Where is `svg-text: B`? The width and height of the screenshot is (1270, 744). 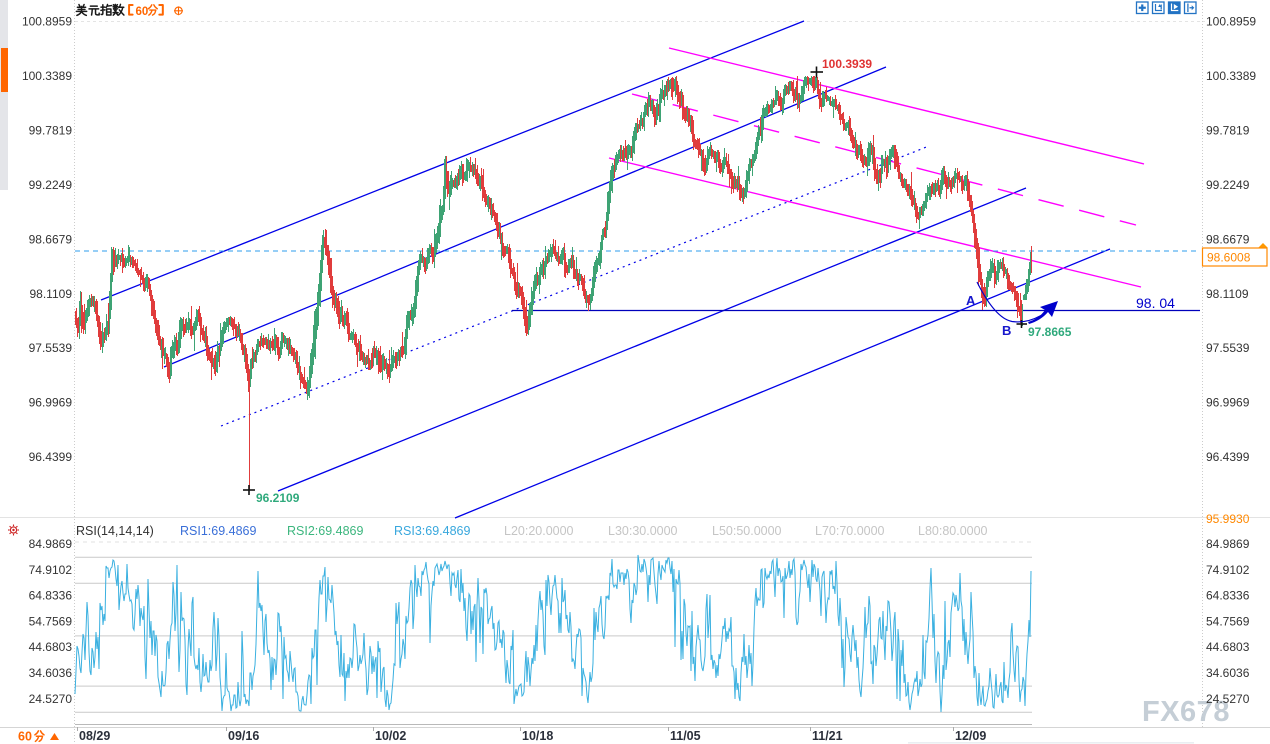
svg-text: B is located at coordinates (1006, 330).